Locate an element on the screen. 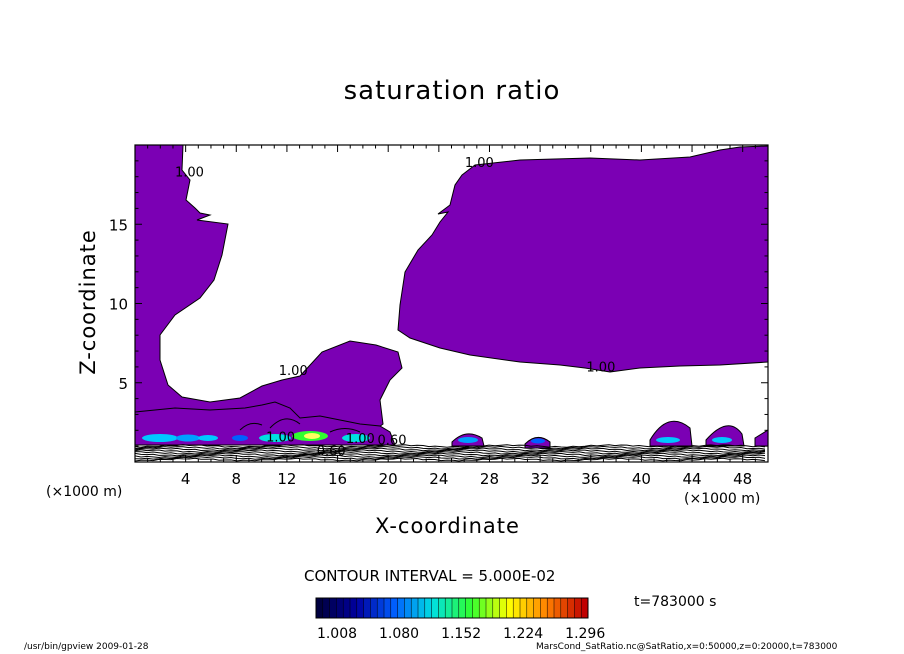  x-tick-label: 16 is located at coordinates (337, 479).